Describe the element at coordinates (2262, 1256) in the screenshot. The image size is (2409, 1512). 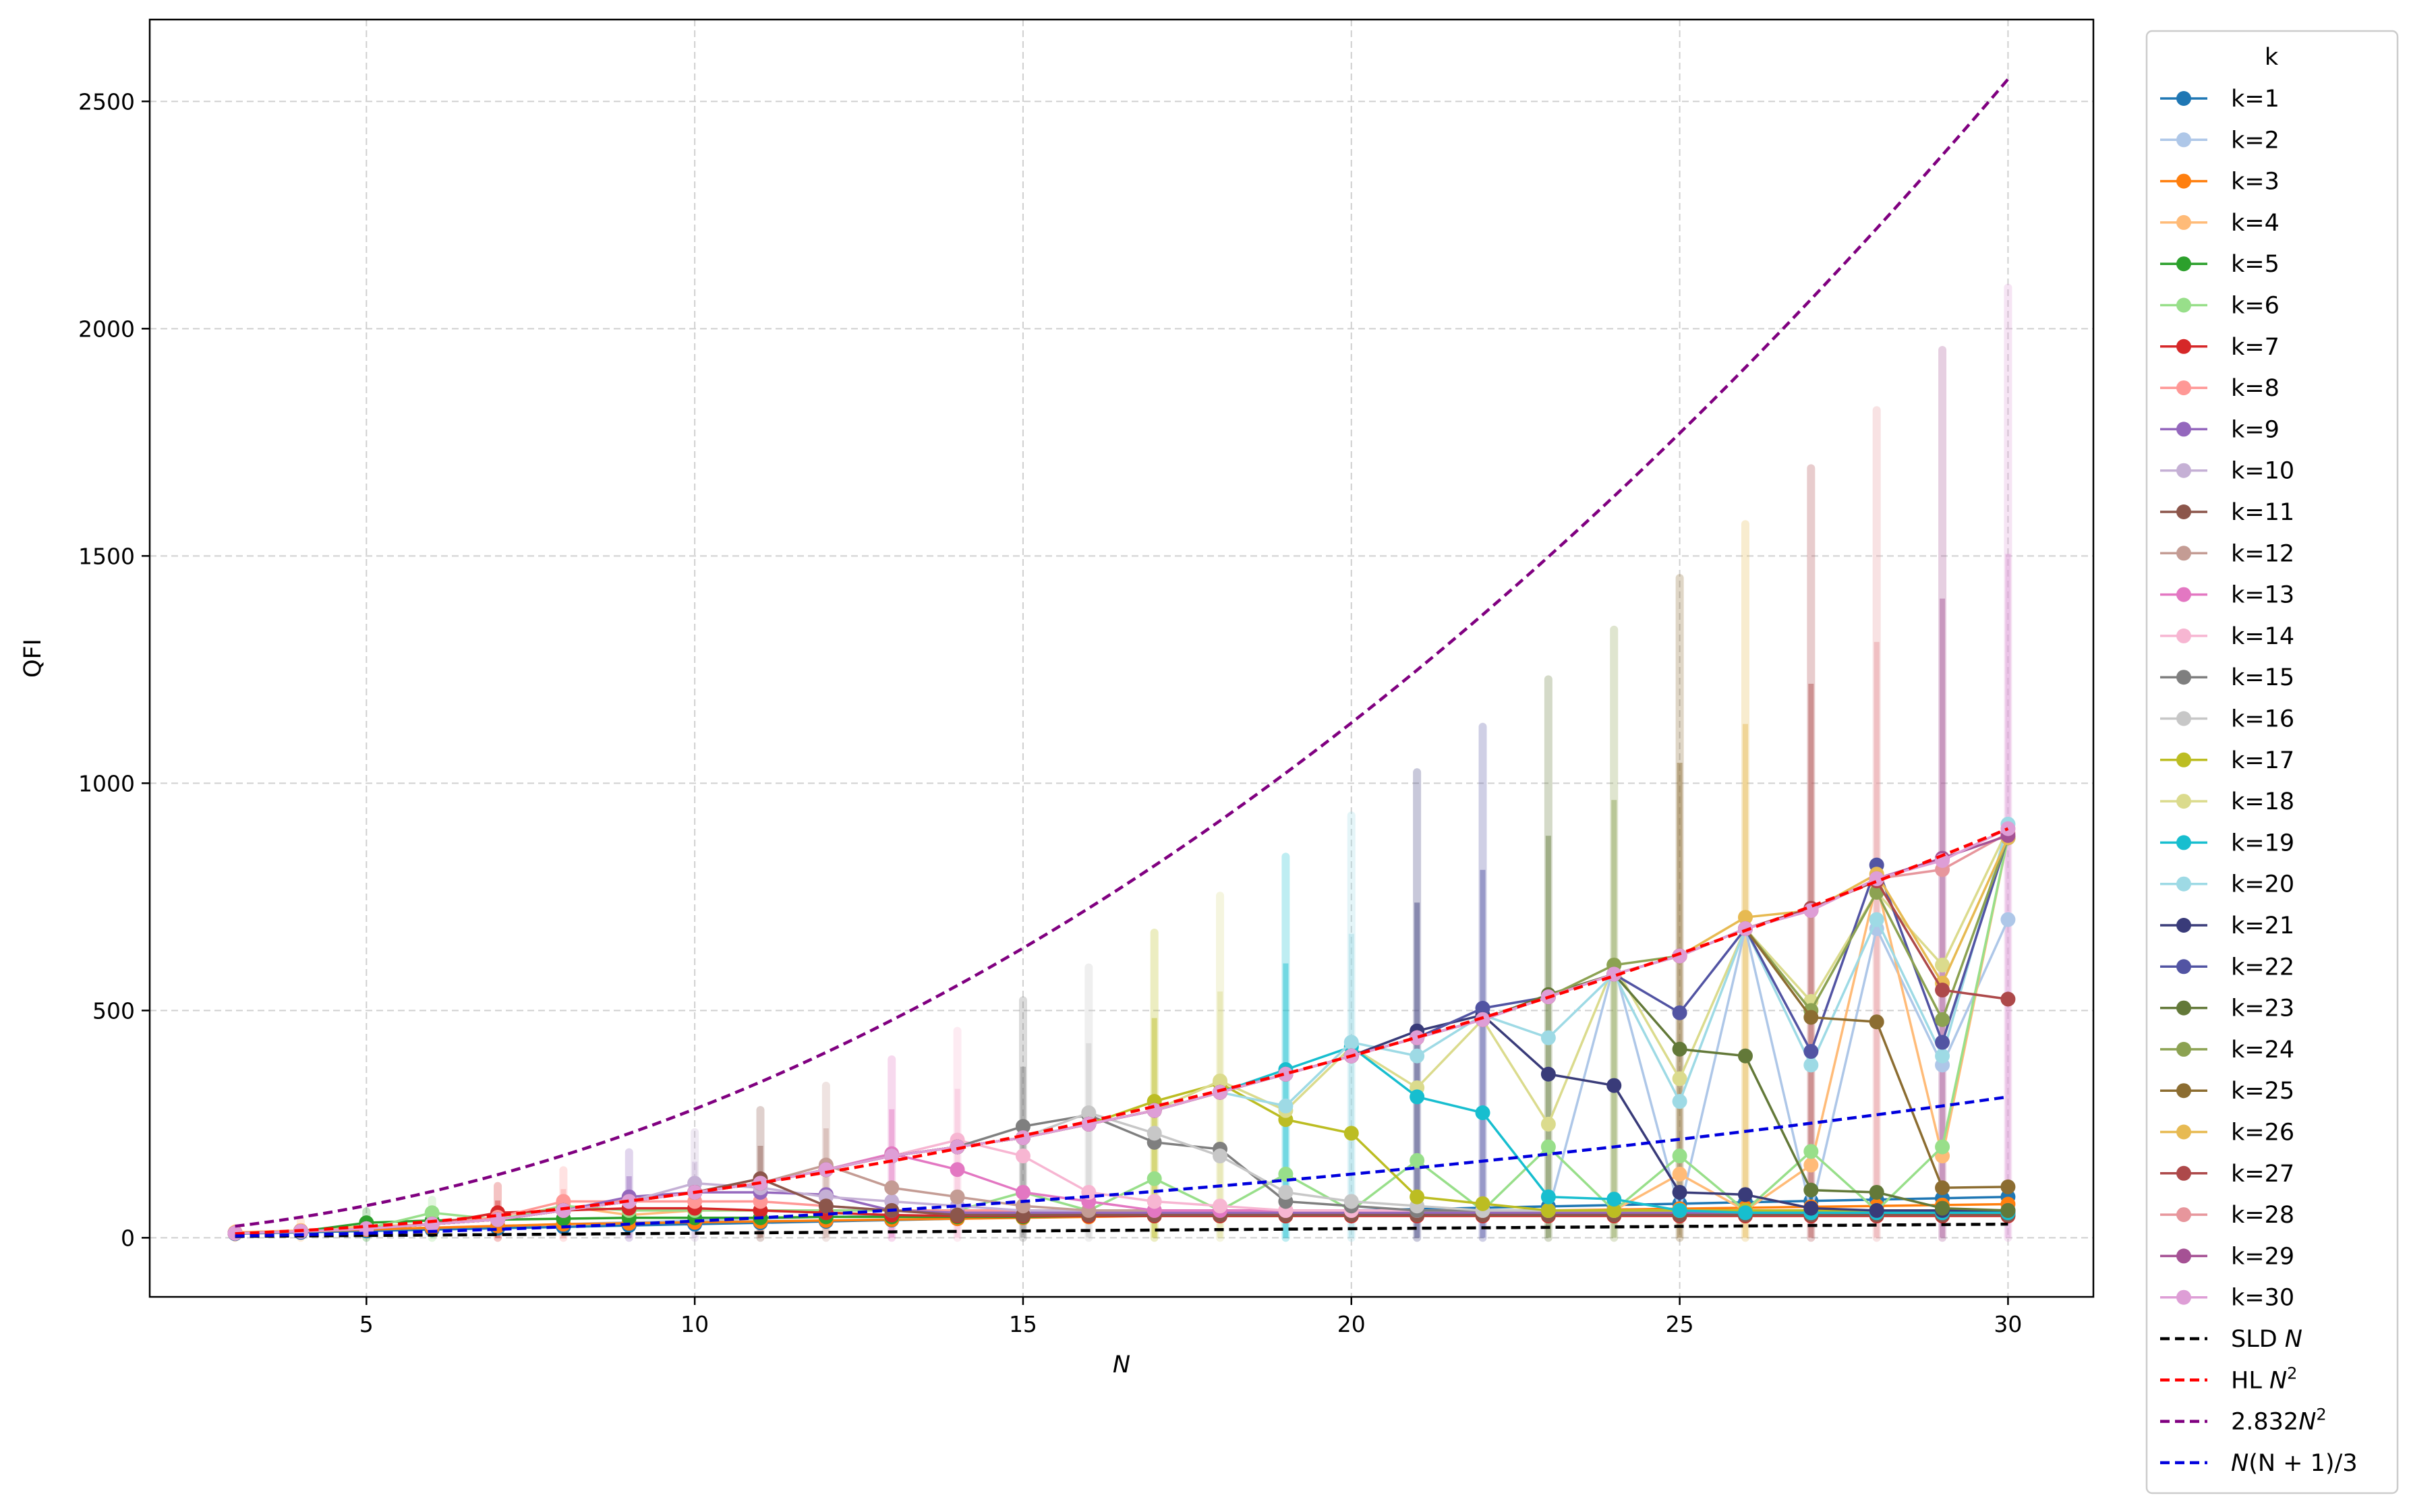
I see `legend-label: k=29` at that location.